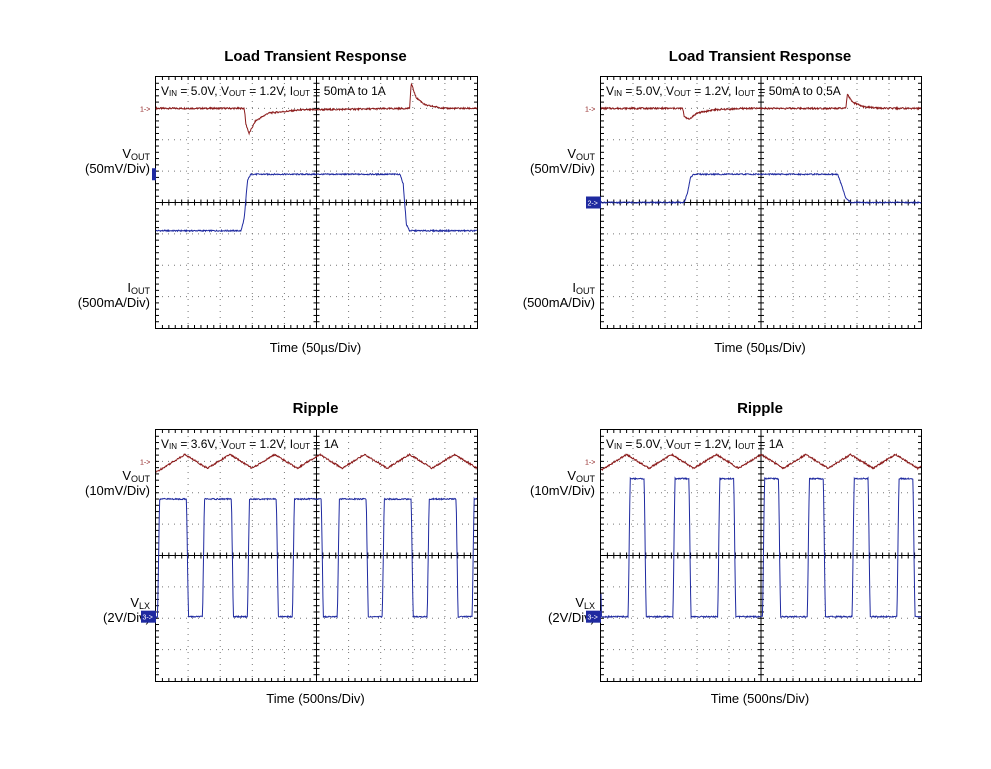  I want to click on ch2-marker-text: 2->, so click(593, 204).